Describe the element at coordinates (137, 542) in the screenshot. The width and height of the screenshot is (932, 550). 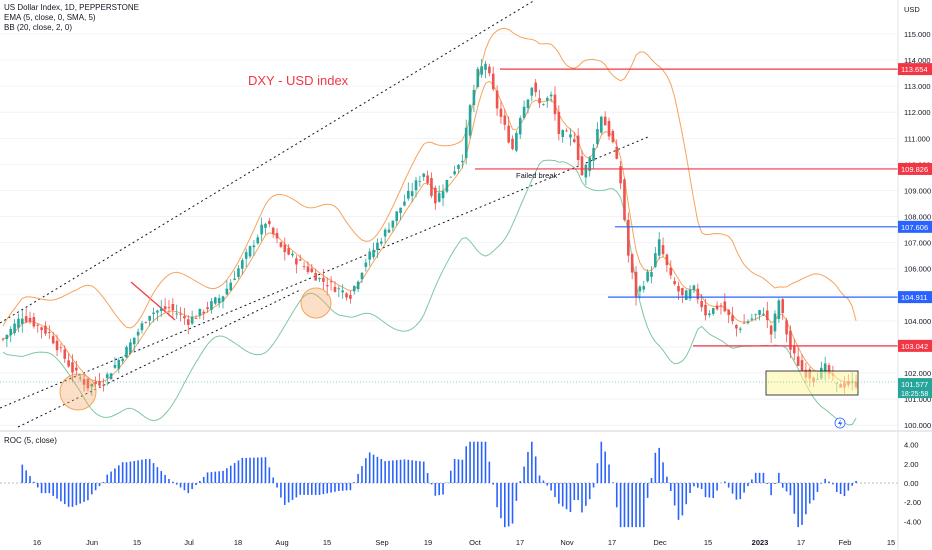
I see `time-tick-label: 15` at that location.